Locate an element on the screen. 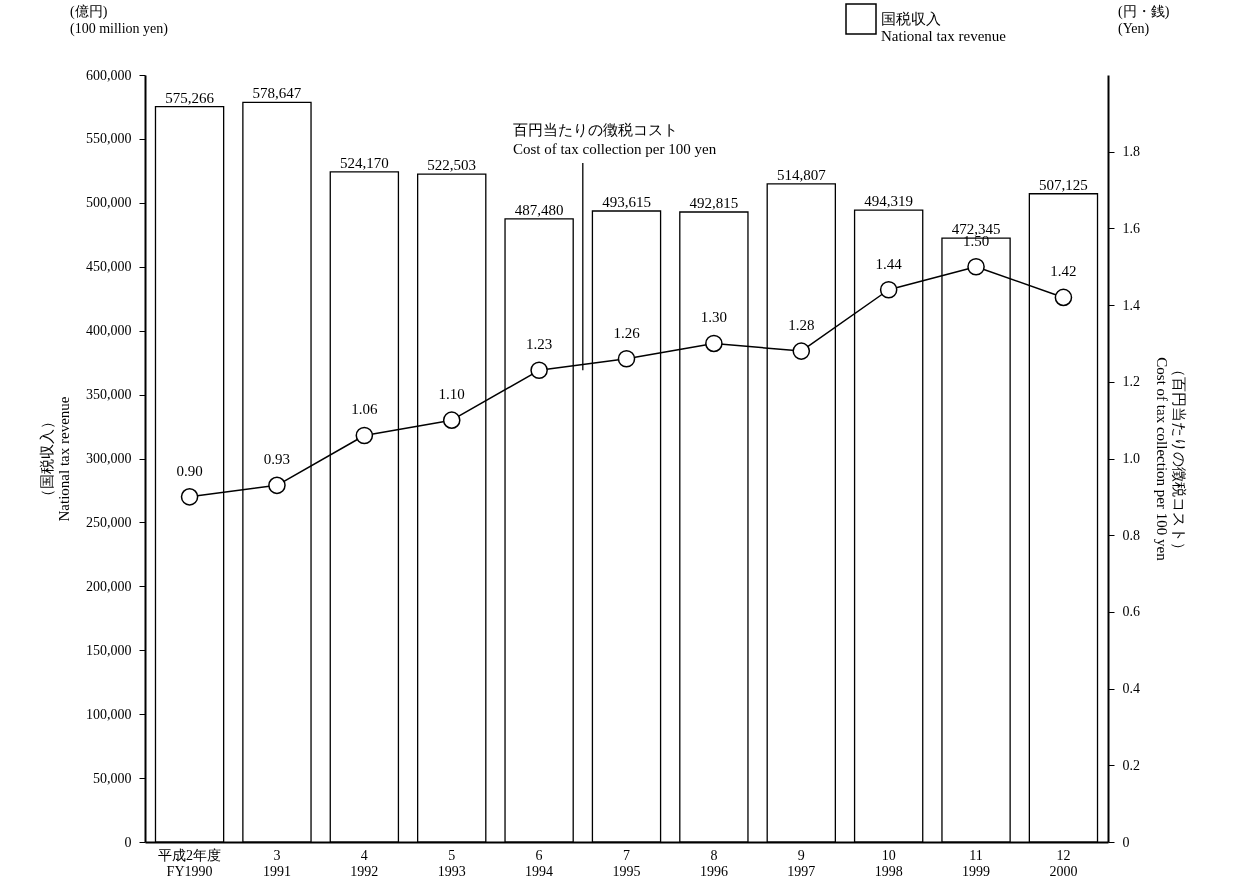 Image resolution: width=1243 pixels, height=896 pixels. data-label: 1.06 is located at coordinates (364, 409).